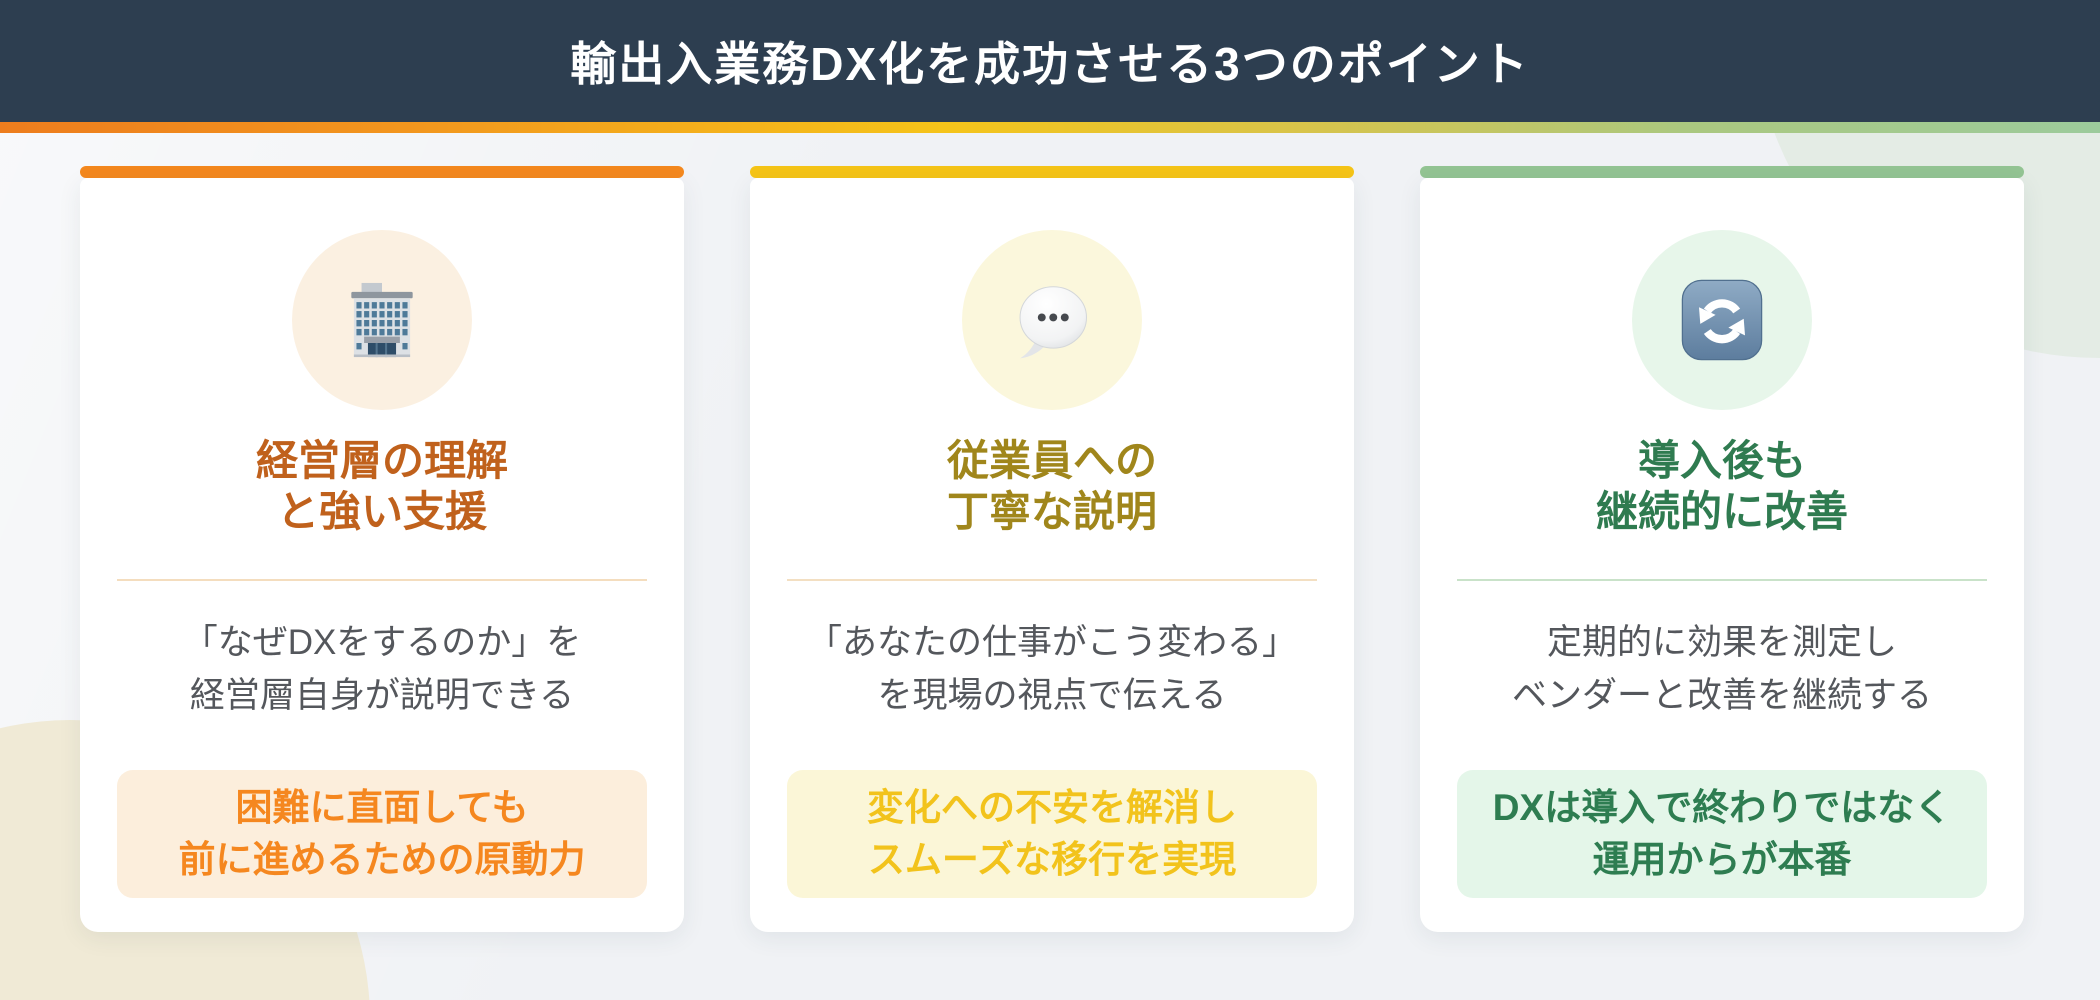 The width and height of the screenshot is (2100, 1000). What do you see at coordinates (1052, 320) in the screenshot?
I see `speech-balloon-icon` at bounding box center [1052, 320].